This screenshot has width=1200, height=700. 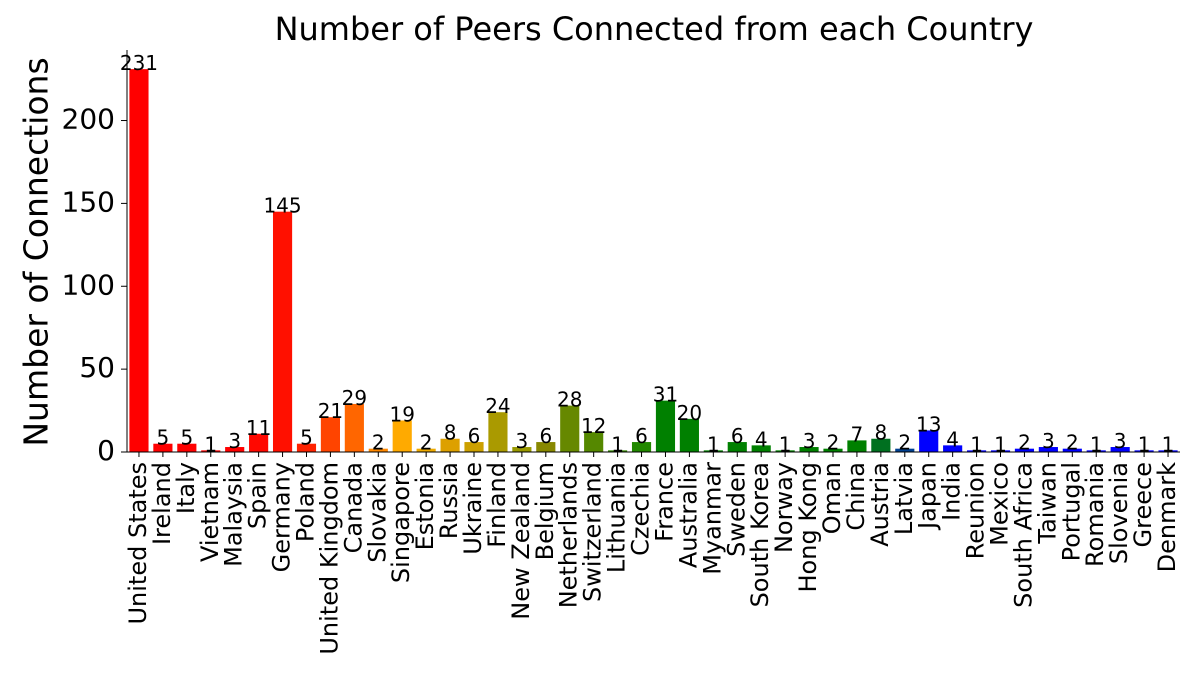 What do you see at coordinates (952, 491) in the screenshot?
I see `x-tick-label: India` at bounding box center [952, 491].